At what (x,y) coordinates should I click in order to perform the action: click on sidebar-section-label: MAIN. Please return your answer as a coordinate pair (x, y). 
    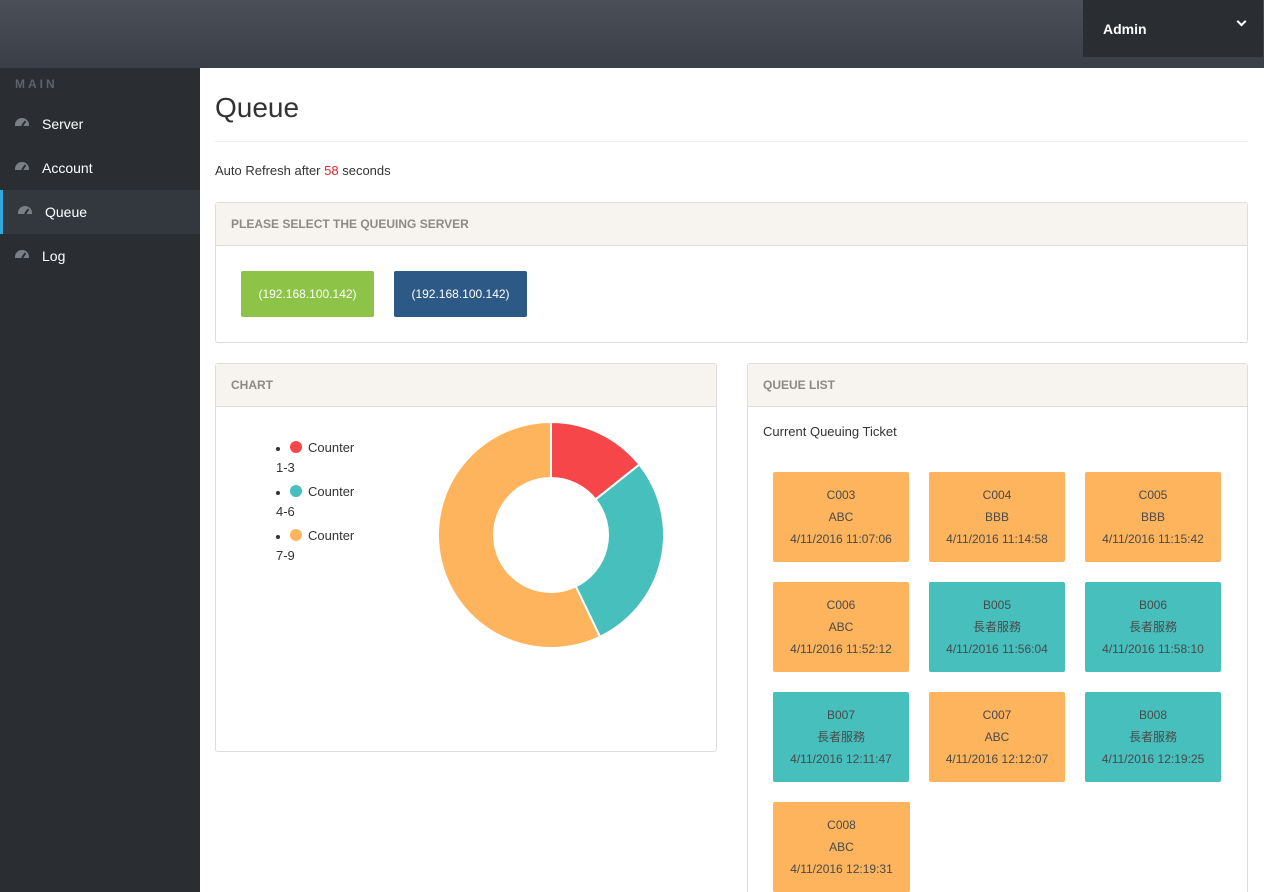
    Looking at the image, I should click on (36, 84).